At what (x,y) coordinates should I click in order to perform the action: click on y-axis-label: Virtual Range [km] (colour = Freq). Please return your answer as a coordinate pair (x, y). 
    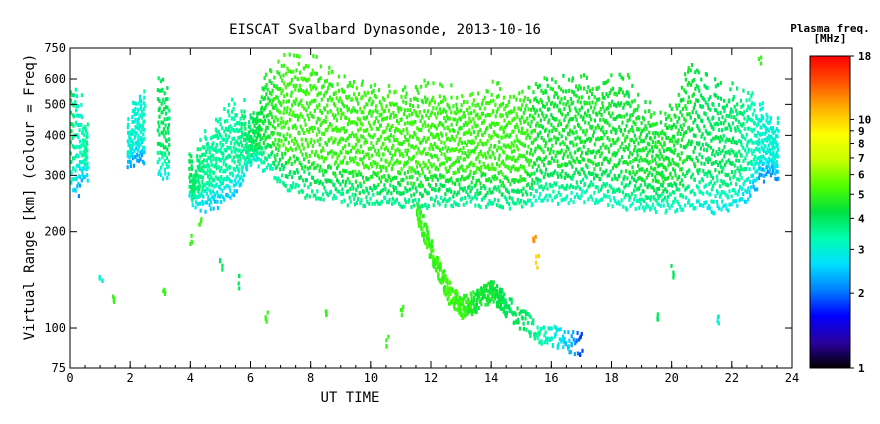
    Looking at the image, I should click on (30, 197).